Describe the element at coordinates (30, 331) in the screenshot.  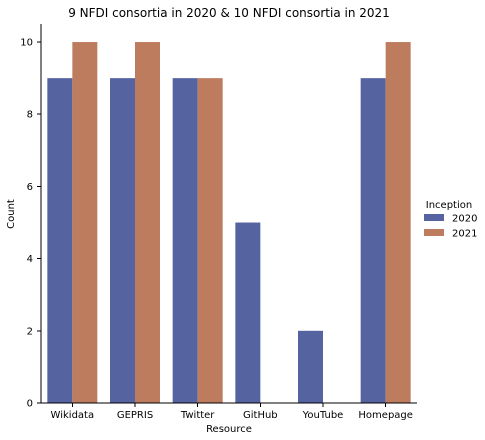
I see `y-tick-label-2: 2` at that location.